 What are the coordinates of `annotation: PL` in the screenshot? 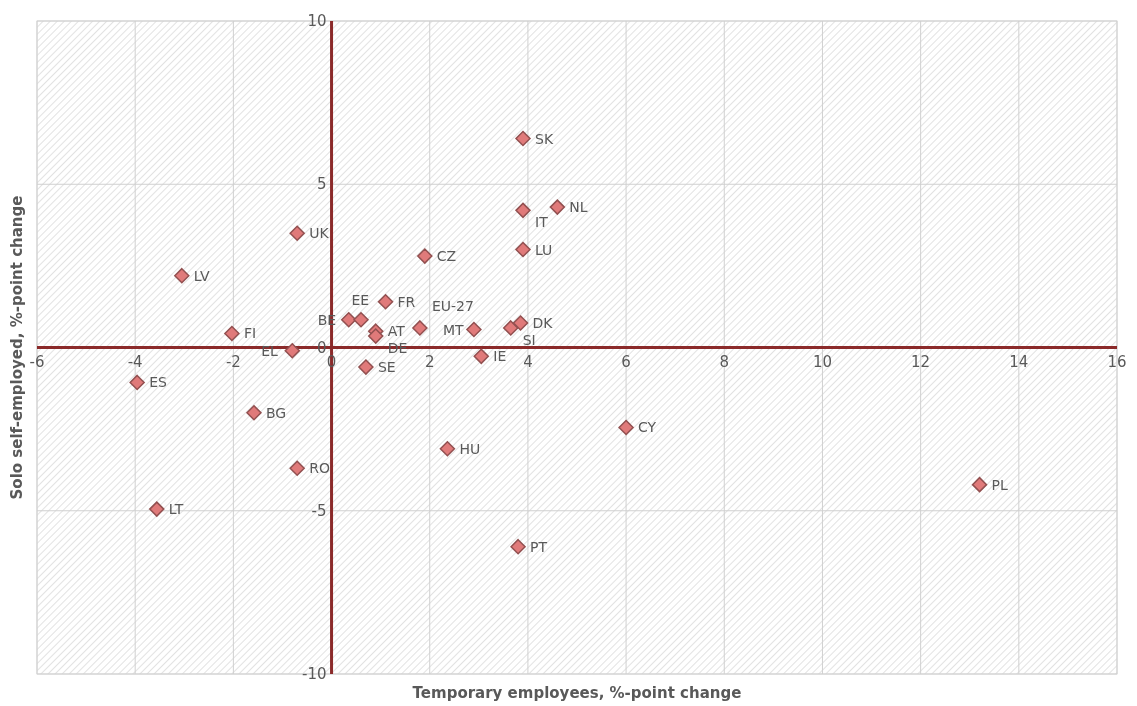 It's located at (999, 484).